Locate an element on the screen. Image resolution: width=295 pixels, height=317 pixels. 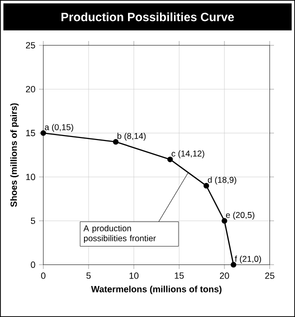
y-tick-label: 20 is located at coordinates (31, 89).